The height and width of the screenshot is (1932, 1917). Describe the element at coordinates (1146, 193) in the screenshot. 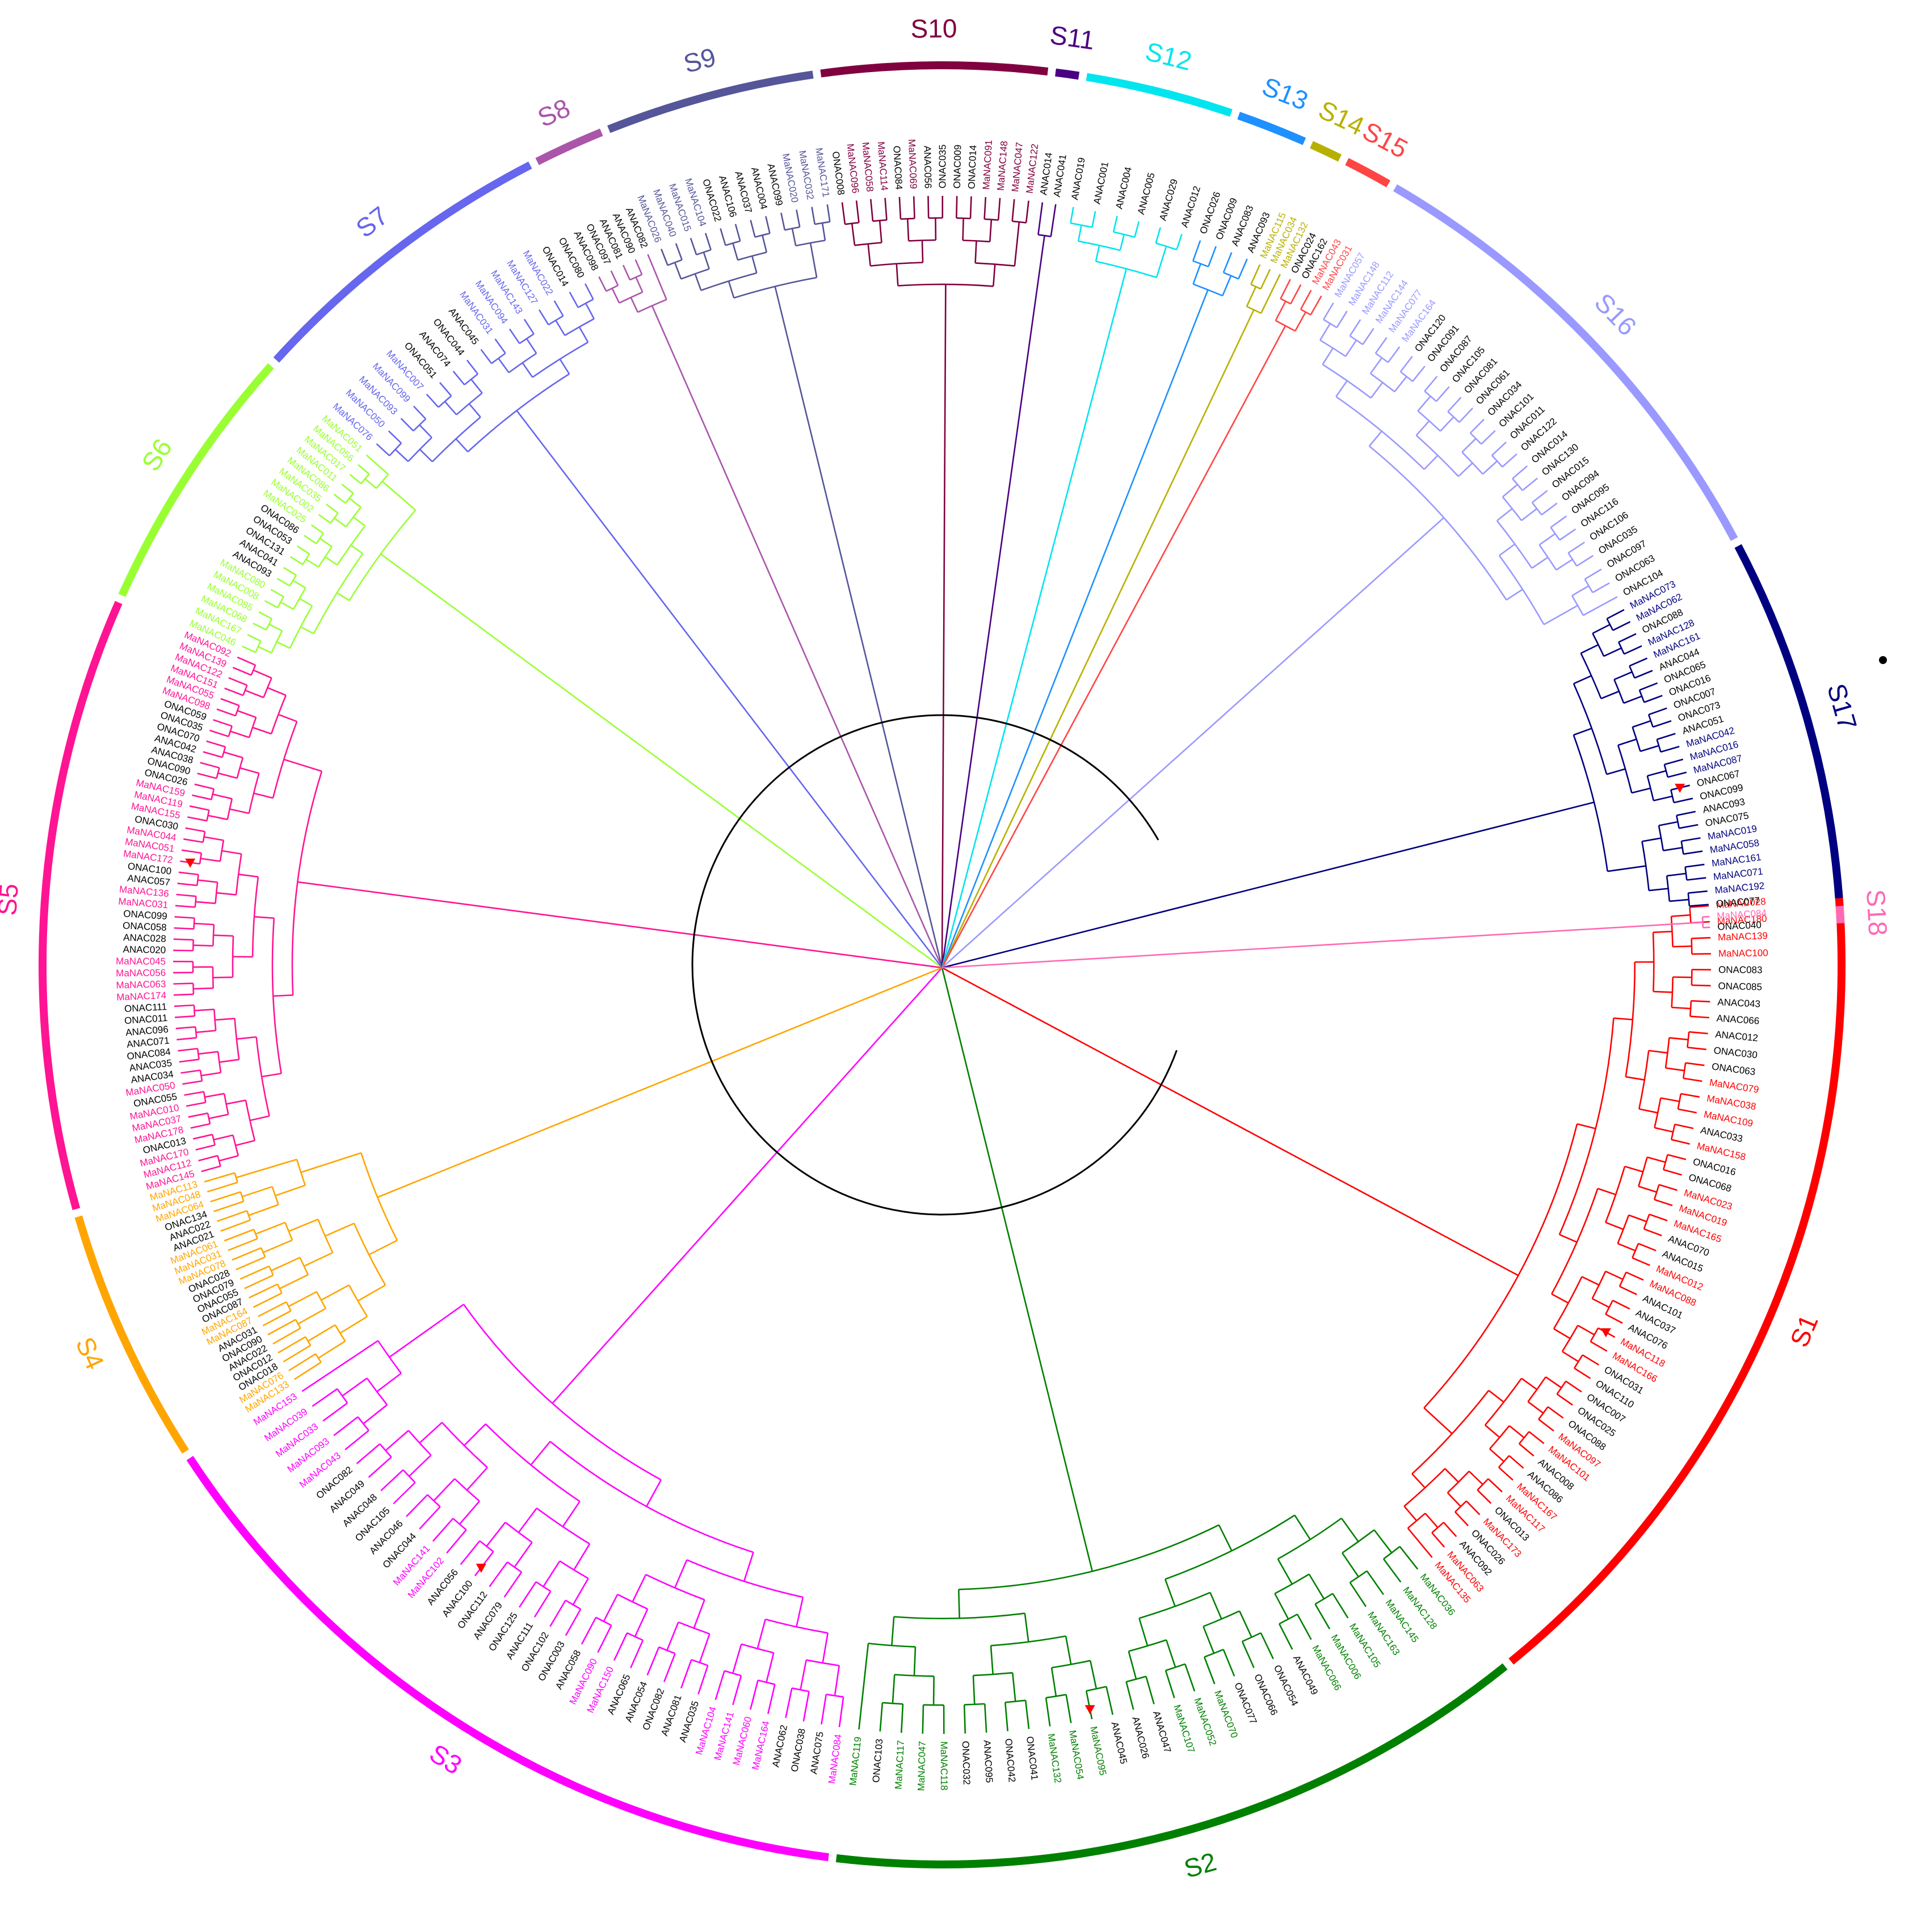

I see `leaf-label: ANAC005` at that location.